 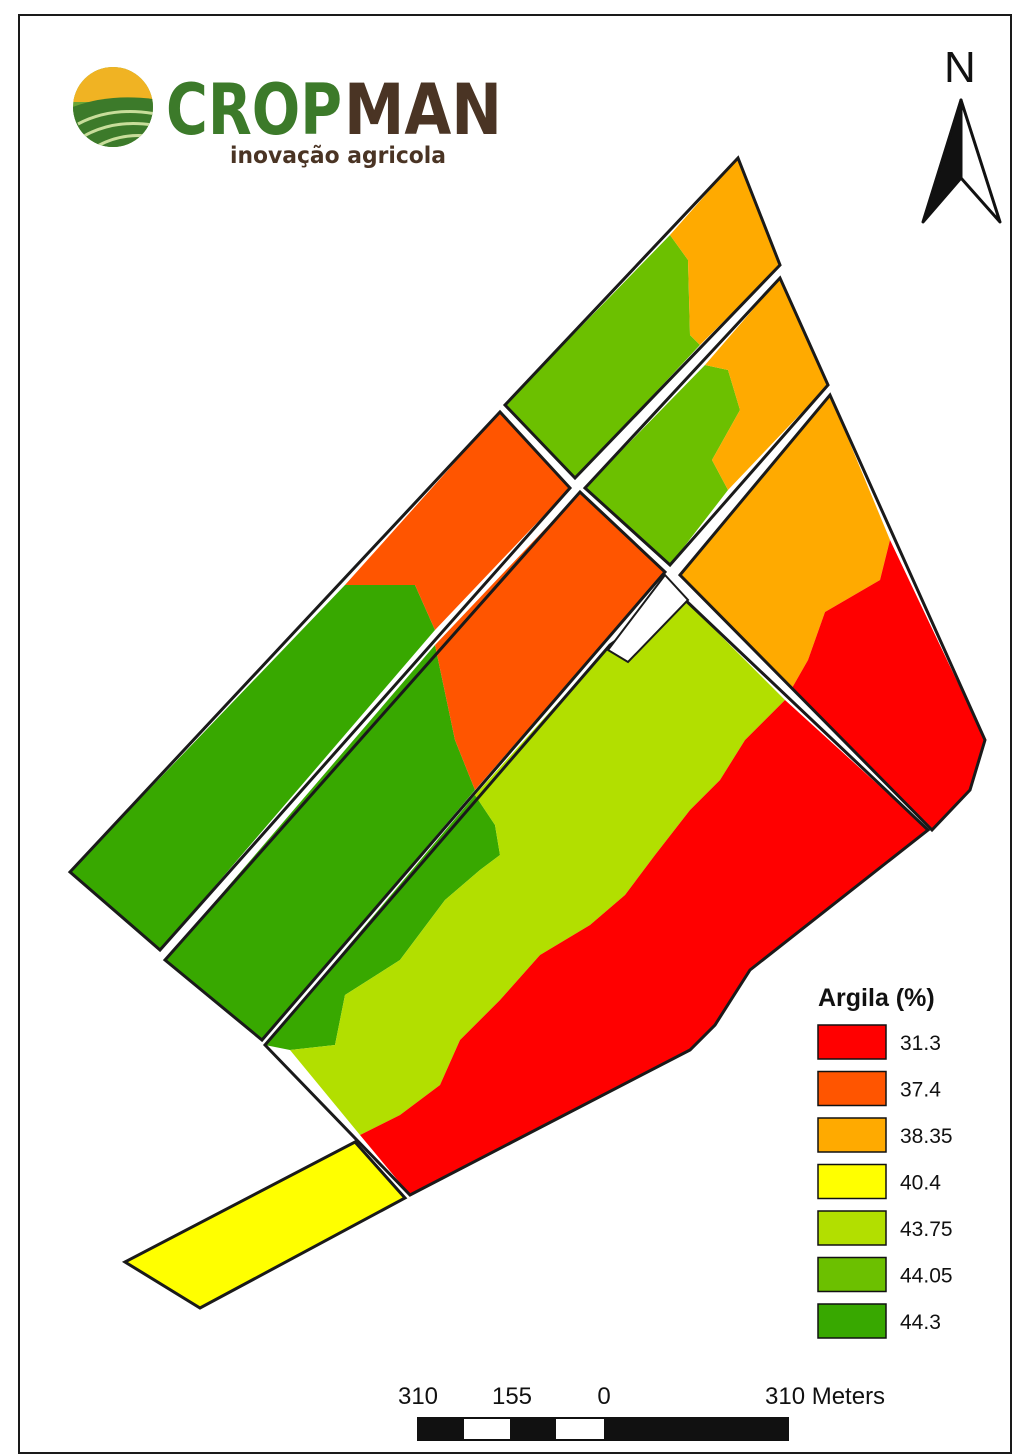 What do you see at coordinates (926, 1229) in the screenshot?
I see `legend-label-4: 43.75` at bounding box center [926, 1229].